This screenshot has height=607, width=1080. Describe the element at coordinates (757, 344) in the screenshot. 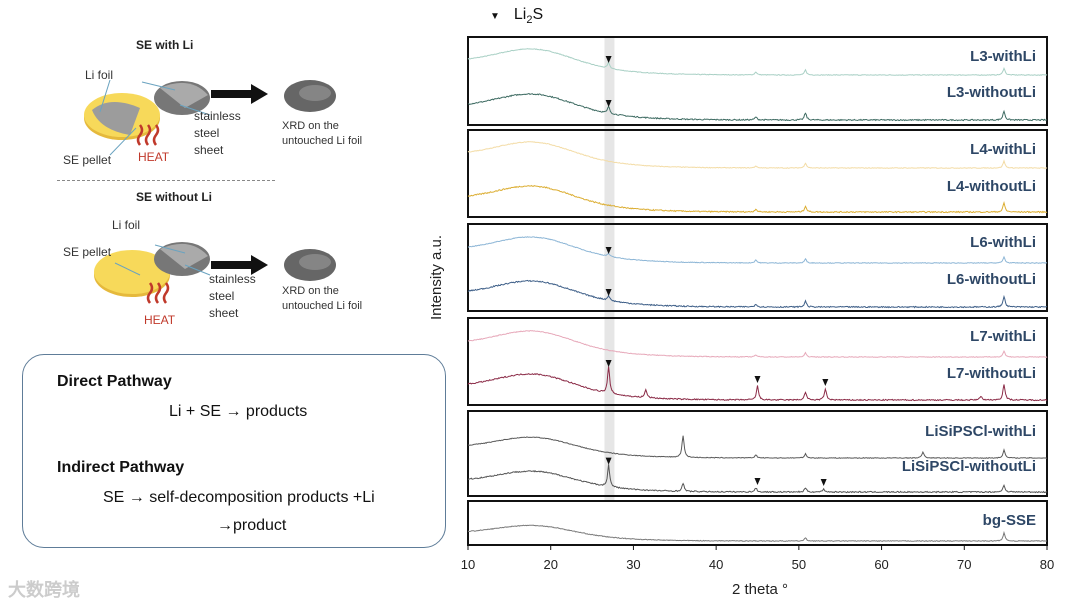

I see `series-line-L7-withLi` at that location.